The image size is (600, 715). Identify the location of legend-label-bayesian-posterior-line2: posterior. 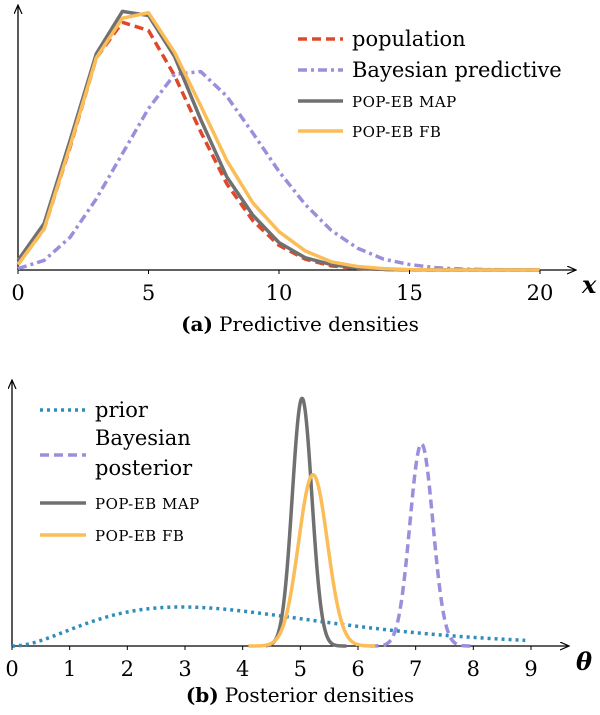
(144, 468).